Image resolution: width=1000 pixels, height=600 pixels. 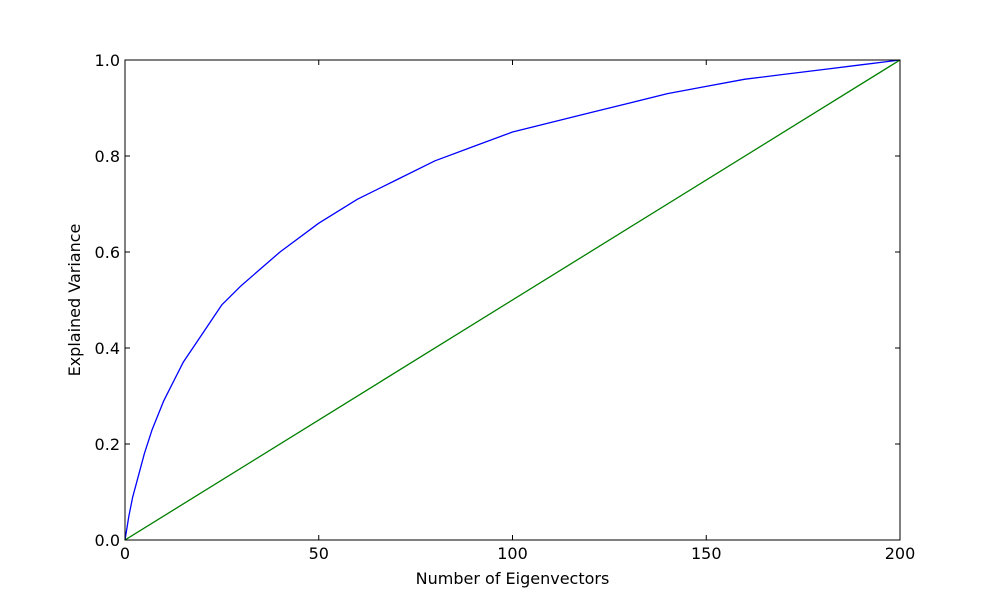 What do you see at coordinates (107, 540) in the screenshot?
I see `y-tick-label: 0.0` at bounding box center [107, 540].